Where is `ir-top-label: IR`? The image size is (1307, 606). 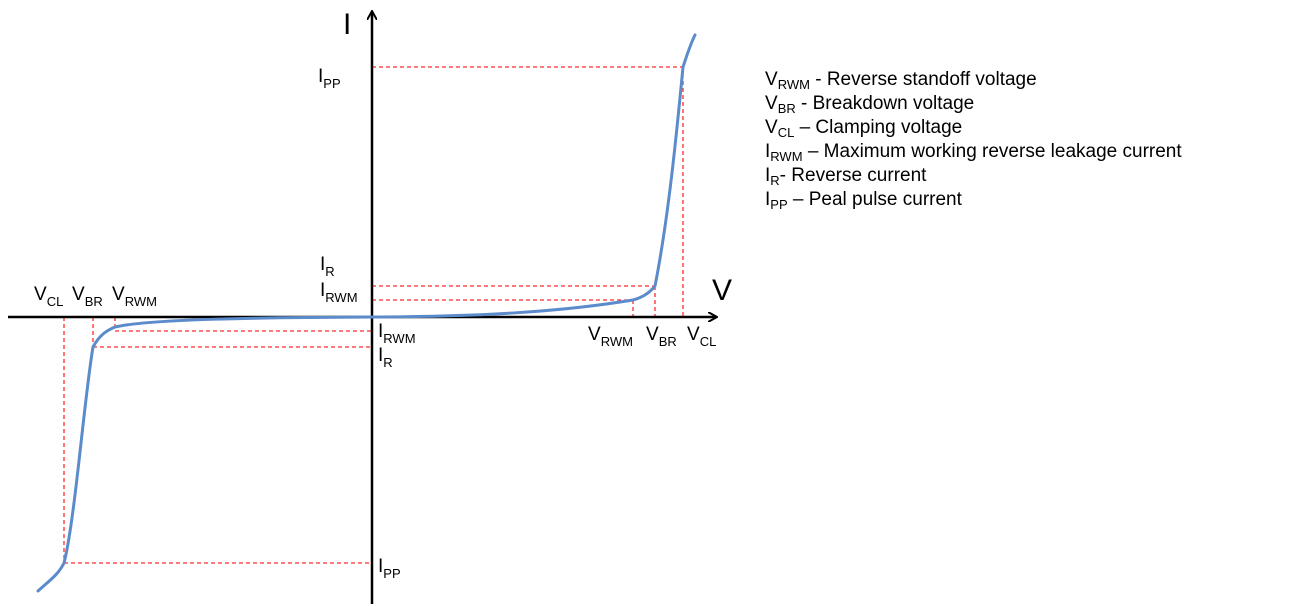
ir-top-label: IR is located at coordinates (327, 266).